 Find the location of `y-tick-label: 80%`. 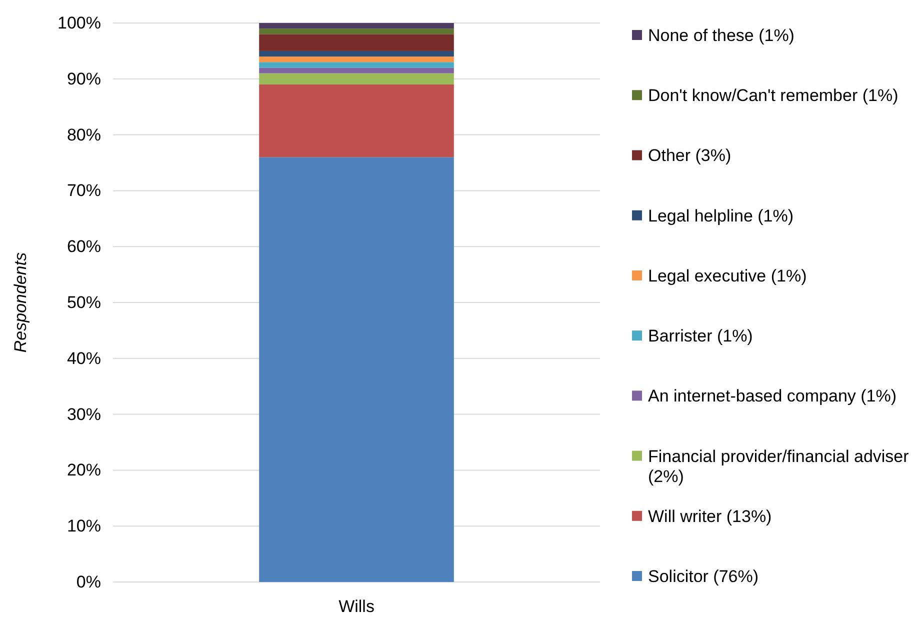

y-tick-label: 80% is located at coordinates (83, 134).